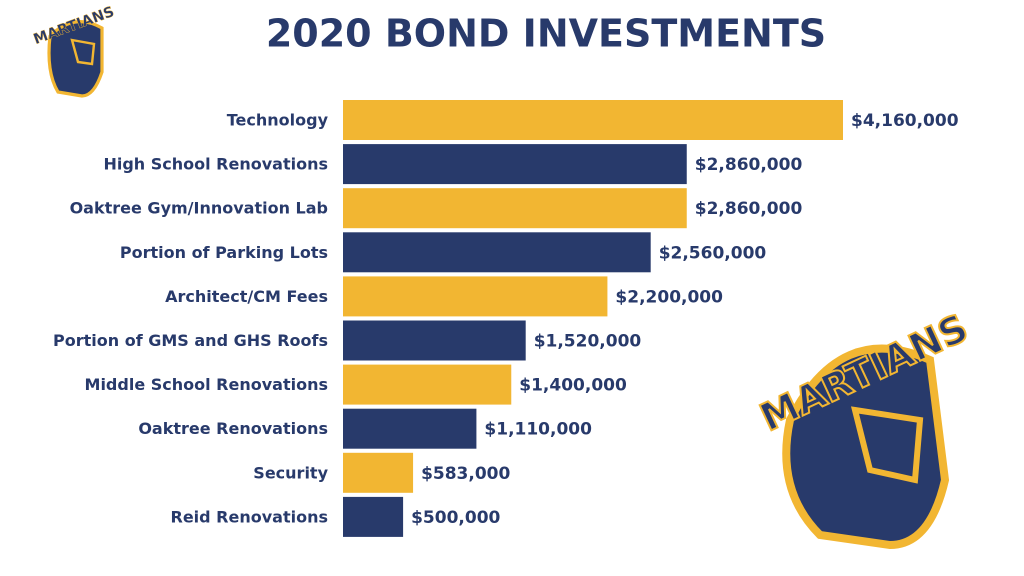 The image size is (1024, 576). Describe the element at coordinates (455, 518) in the screenshot. I see `value-label: $500,000` at that location.